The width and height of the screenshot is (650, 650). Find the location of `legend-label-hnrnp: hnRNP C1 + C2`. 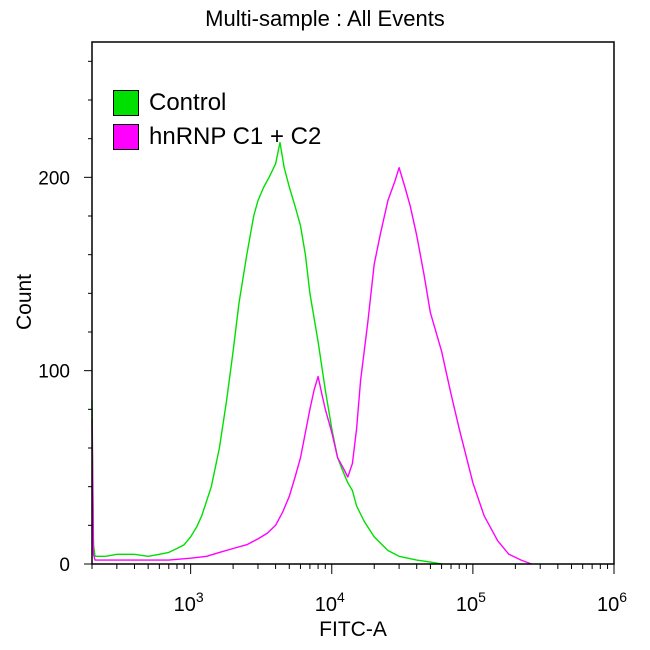

legend-label-hnrnp: hnRNP C1 + C2 is located at coordinates (235, 136).